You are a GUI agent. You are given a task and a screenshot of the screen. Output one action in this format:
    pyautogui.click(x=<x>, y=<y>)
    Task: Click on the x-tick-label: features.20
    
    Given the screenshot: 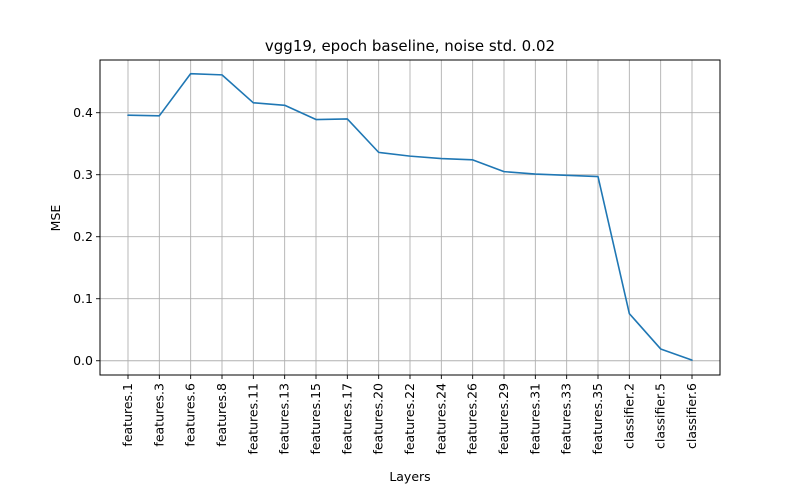 What is the action you would take?
    pyautogui.click(x=378, y=419)
    